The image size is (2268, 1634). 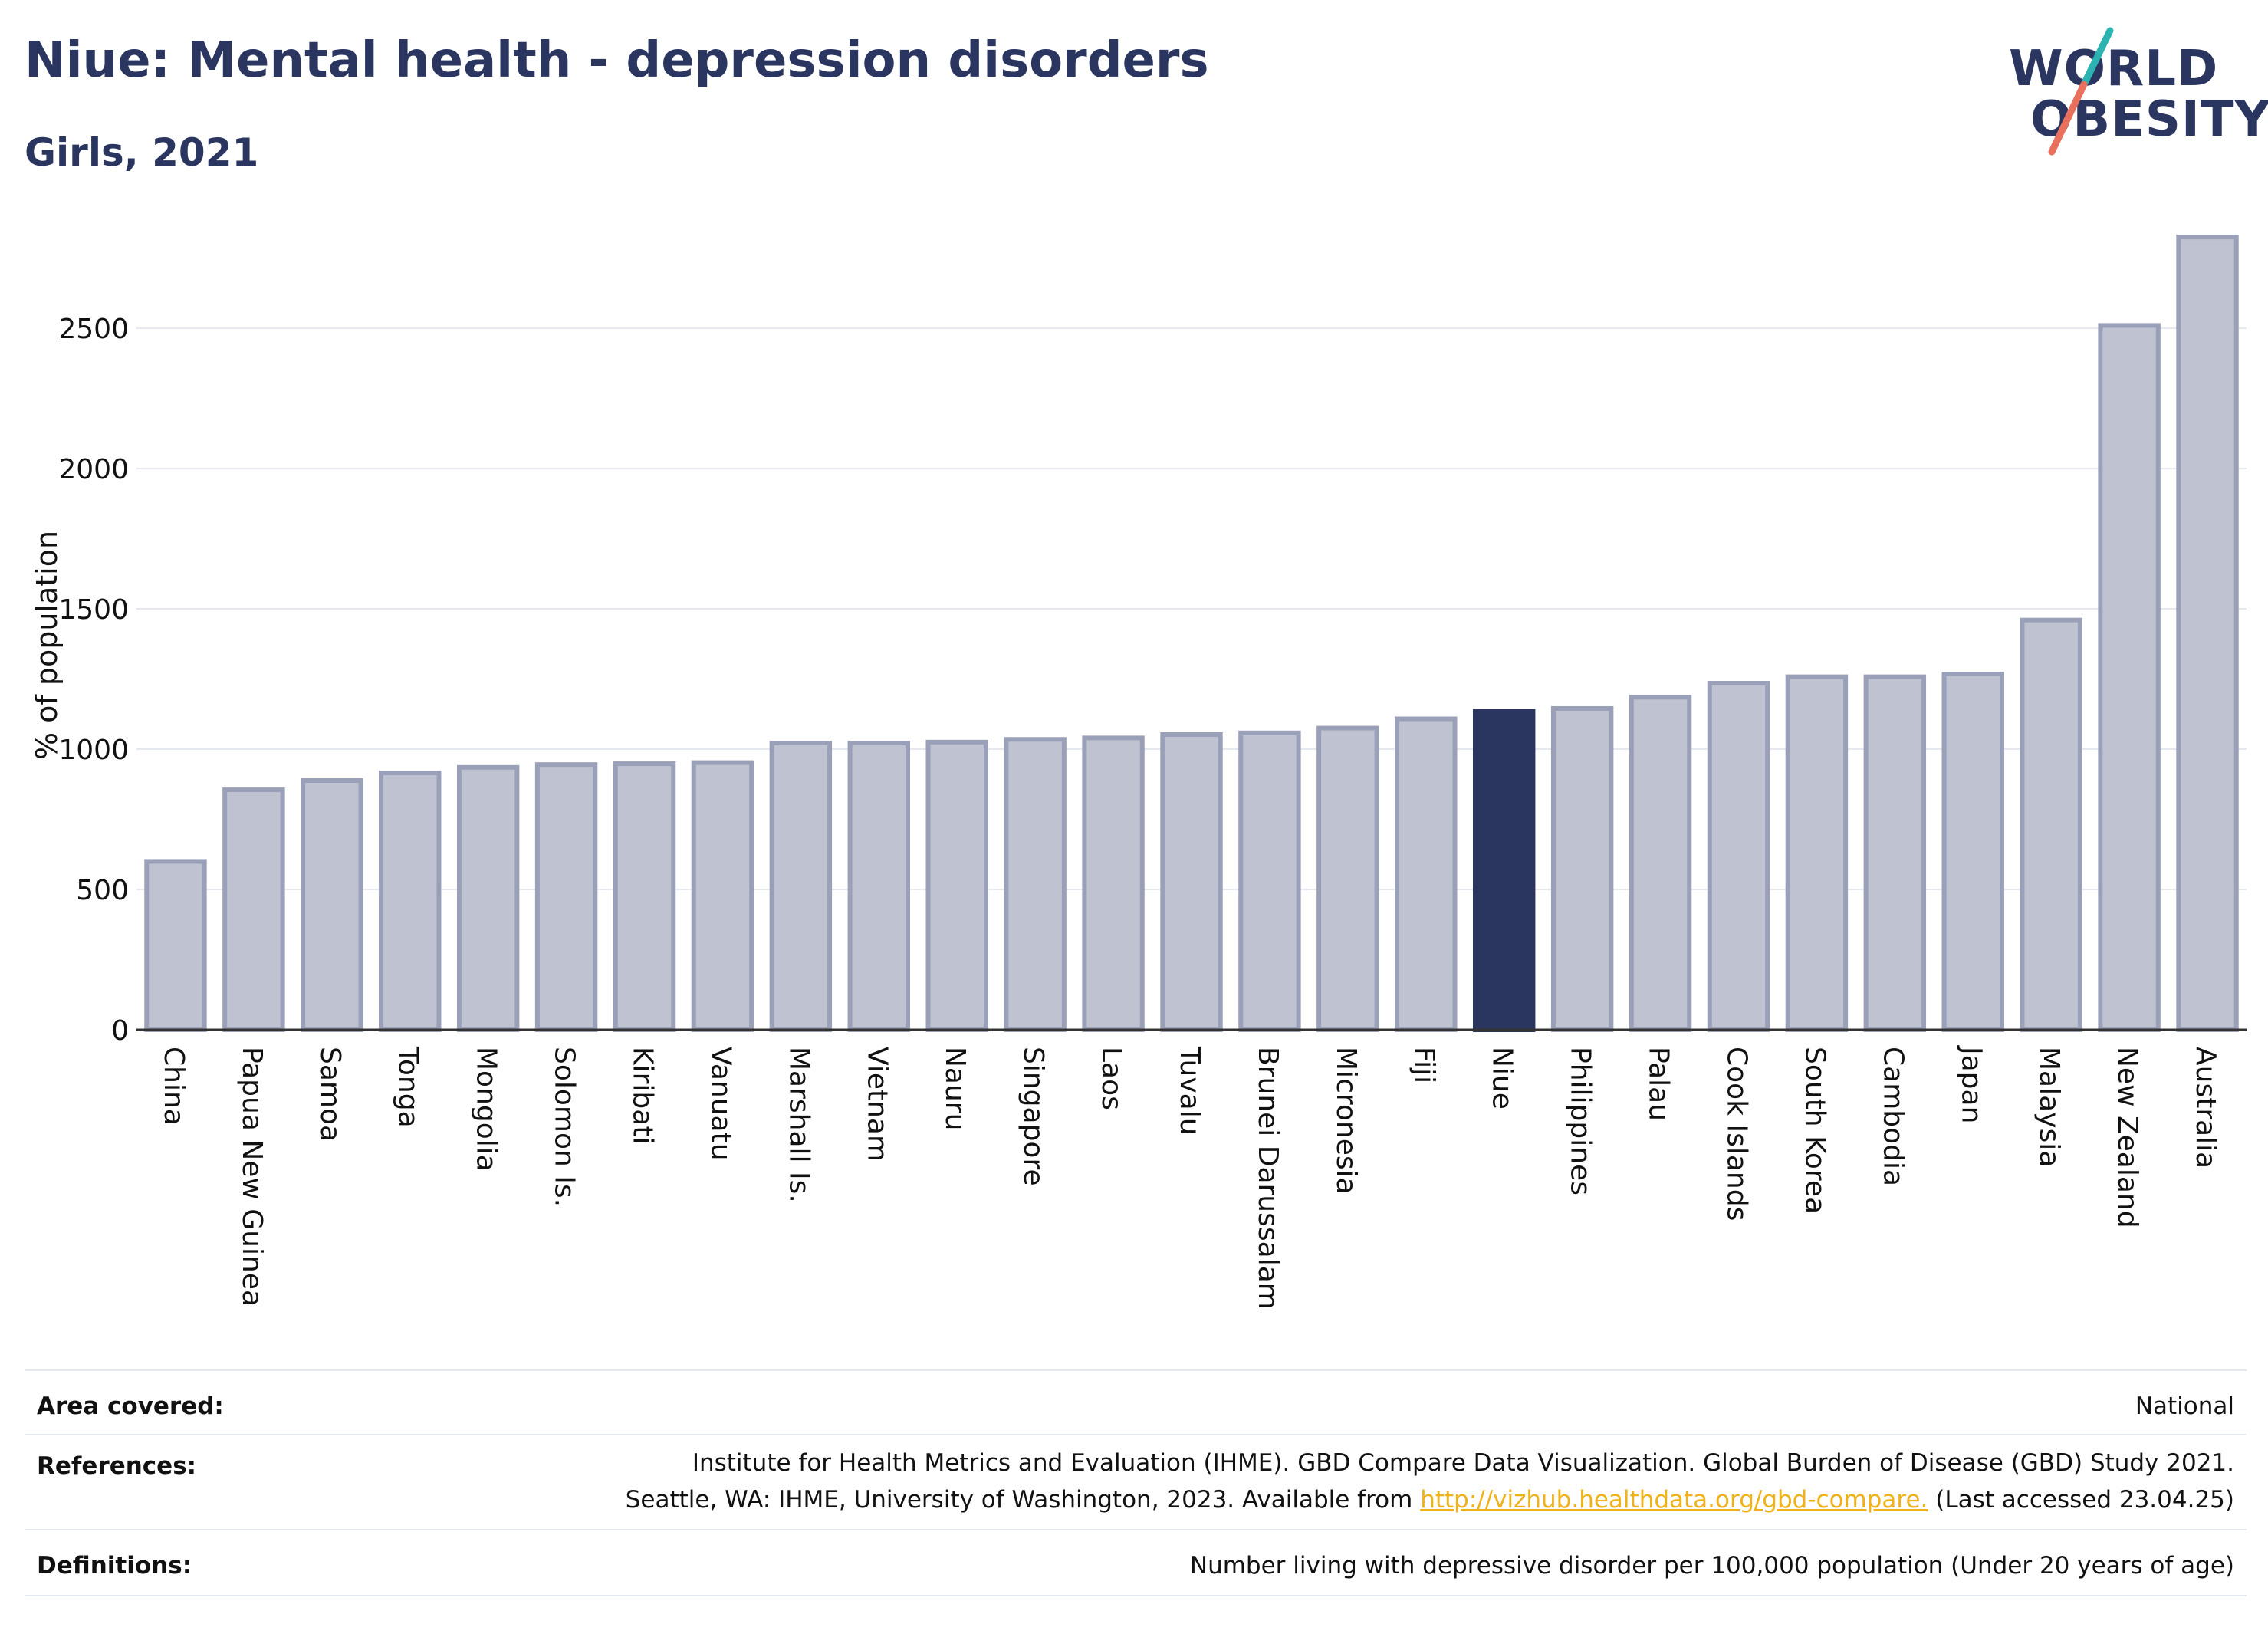 I want to click on bar-samoa, so click(x=332, y=905).